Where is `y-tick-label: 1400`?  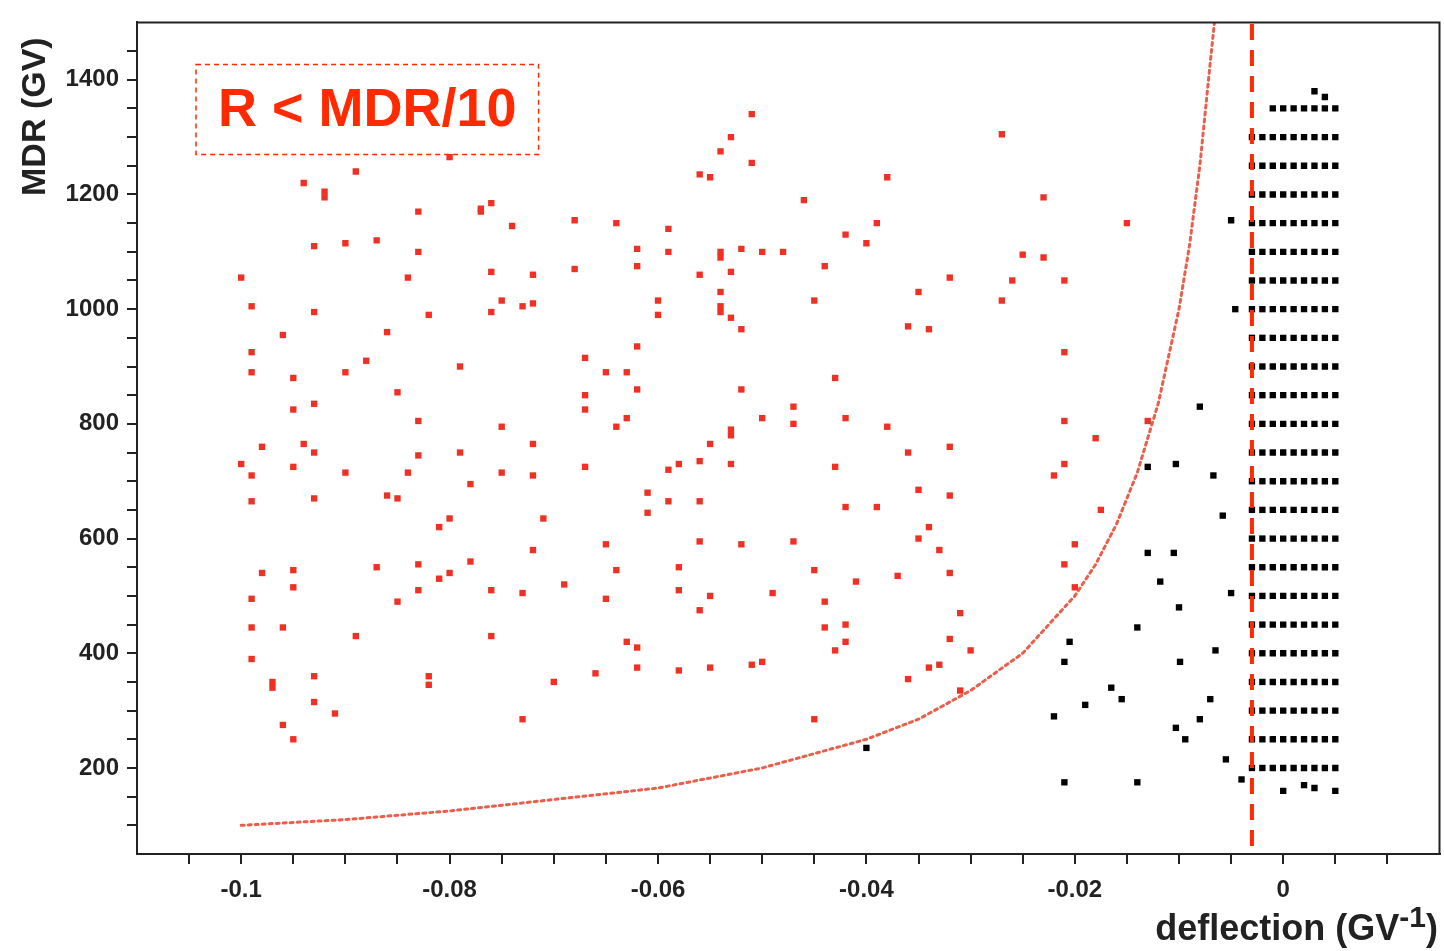
y-tick-label: 1400 is located at coordinates (92, 78).